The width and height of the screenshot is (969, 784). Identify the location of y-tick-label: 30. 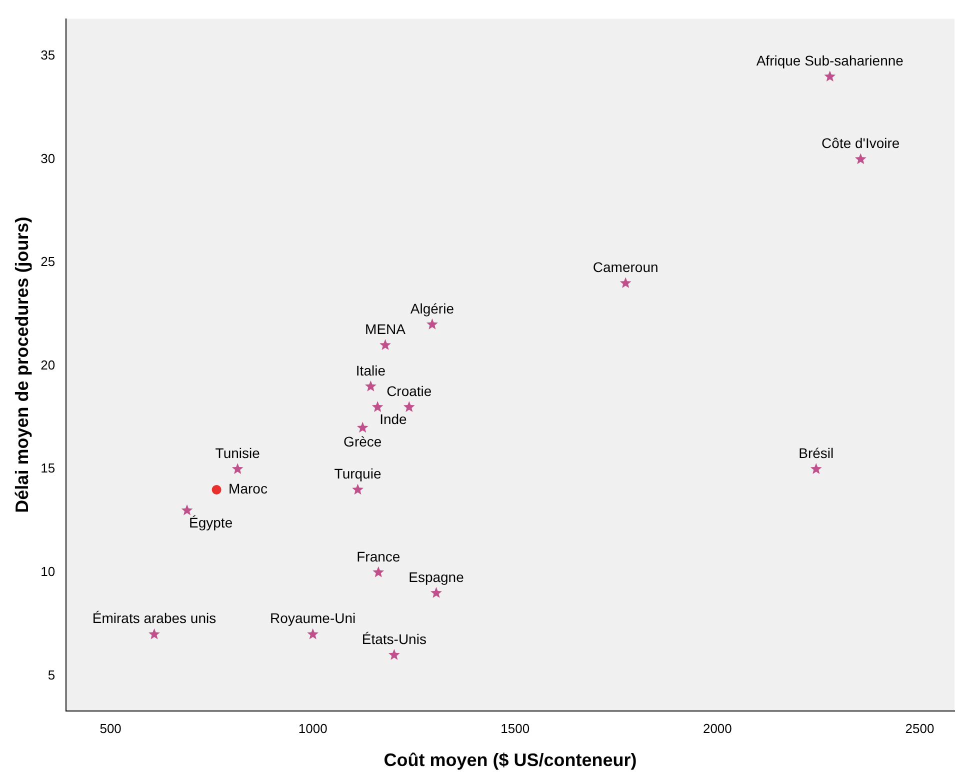
(48, 158).